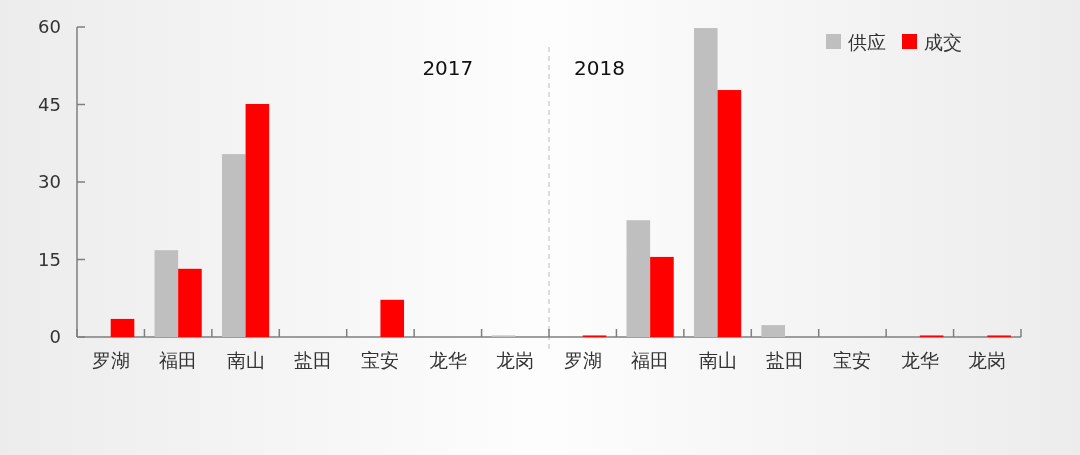 This screenshot has width=1080, height=455. What do you see at coordinates (49, 27) in the screenshot?
I see `y-tick-label: 60` at bounding box center [49, 27].